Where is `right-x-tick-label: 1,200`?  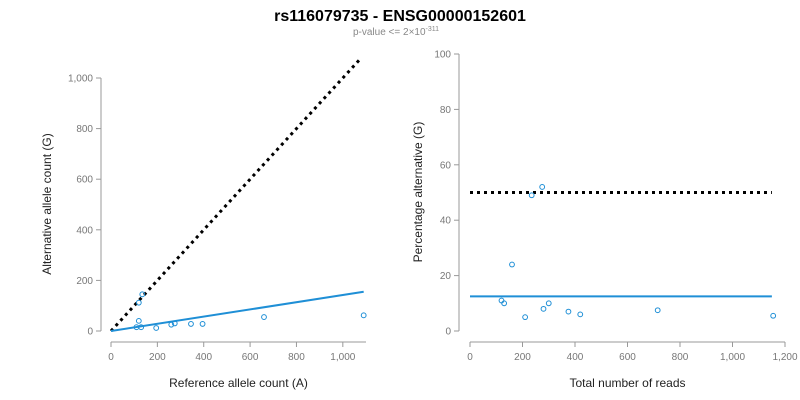
right-x-tick-label: 1,200 is located at coordinates (784, 357).